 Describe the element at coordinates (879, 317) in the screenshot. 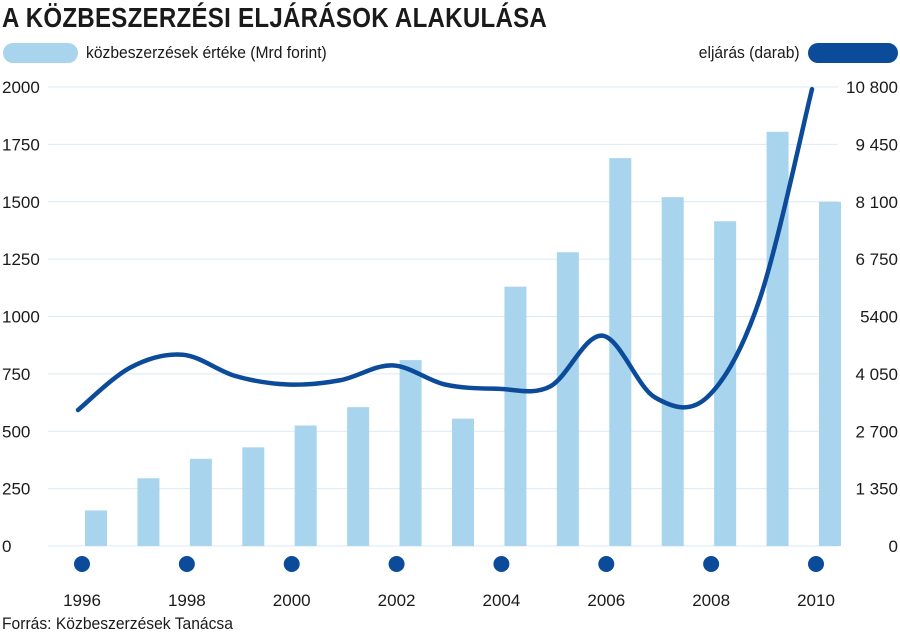

I see `right-tick-label: 5400` at that location.